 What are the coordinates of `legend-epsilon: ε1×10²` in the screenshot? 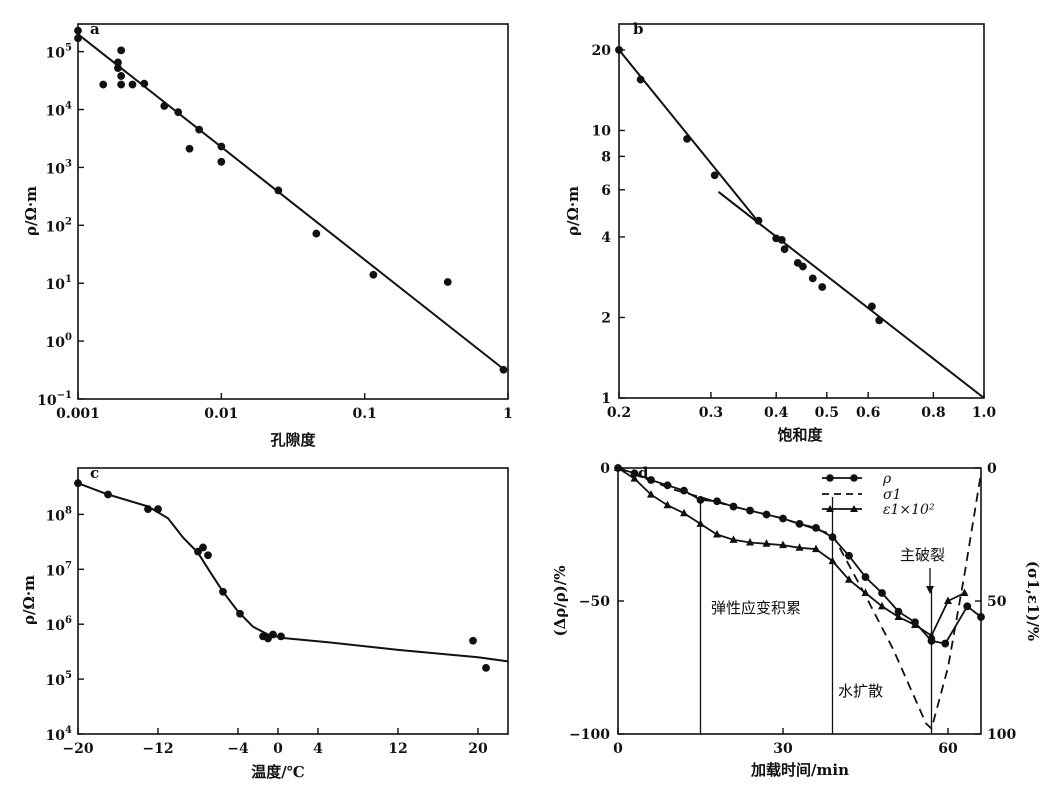 It's located at (878, 510).